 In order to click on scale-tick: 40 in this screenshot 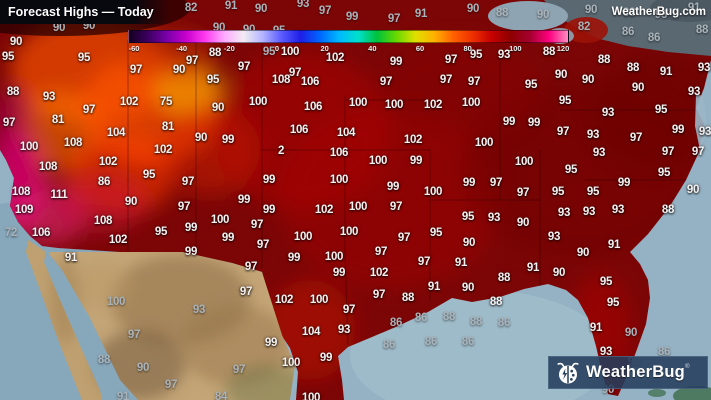, I will do `click(372, 48)`.